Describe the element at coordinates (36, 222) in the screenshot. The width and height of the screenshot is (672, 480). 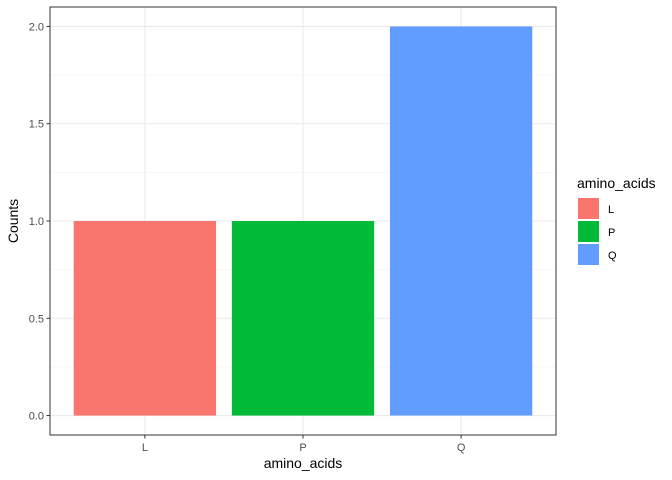
I see `y-tick-label: 1.0` at that location.